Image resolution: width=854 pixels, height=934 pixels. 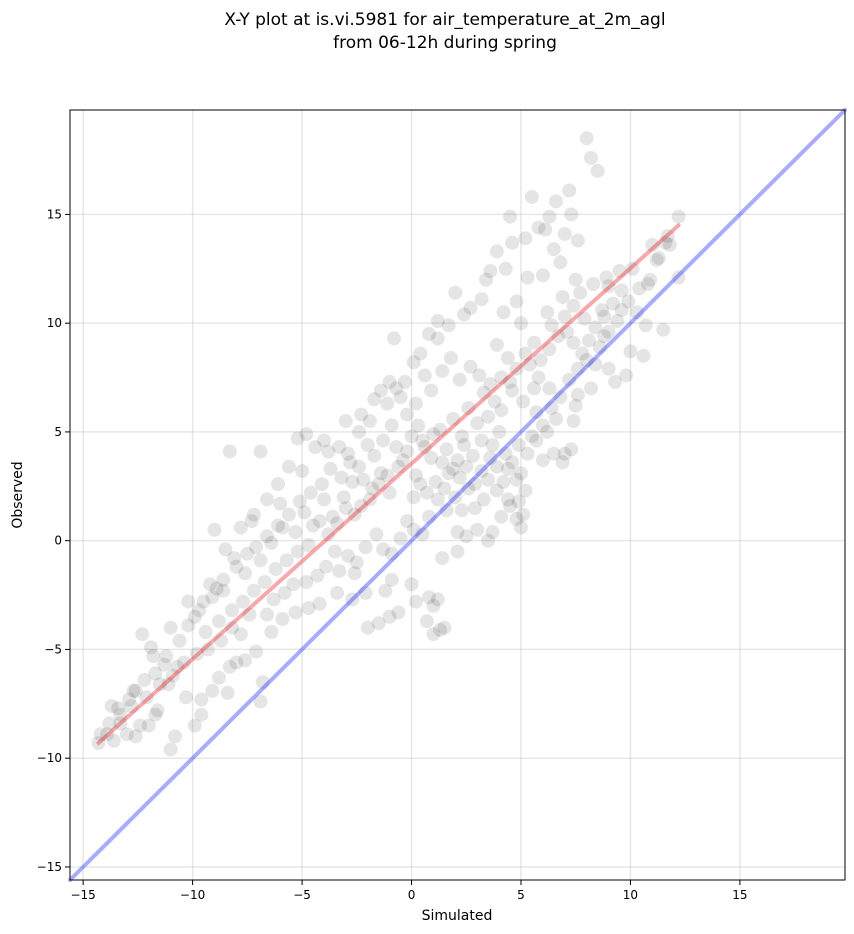 What do you see at coordinates (53, 649) in the screenshot?
I see `y-tick-label: −5` at bounding box center [53, 649].